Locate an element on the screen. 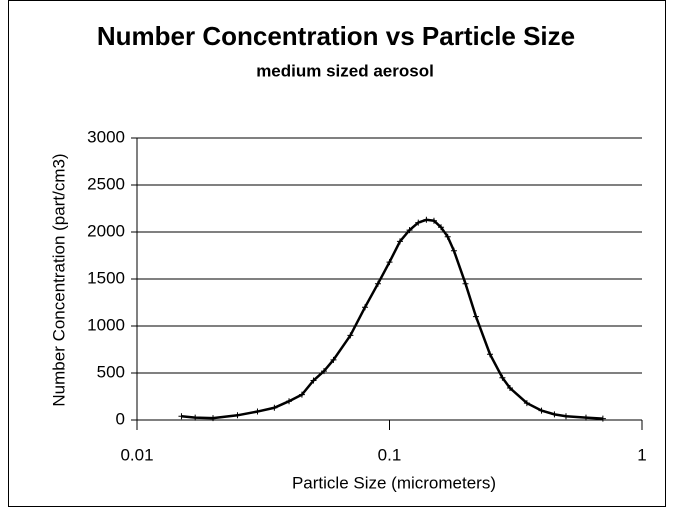 The image size is (678, 508). x-tick-label: 0.1 is located at coordinates (390, 454).